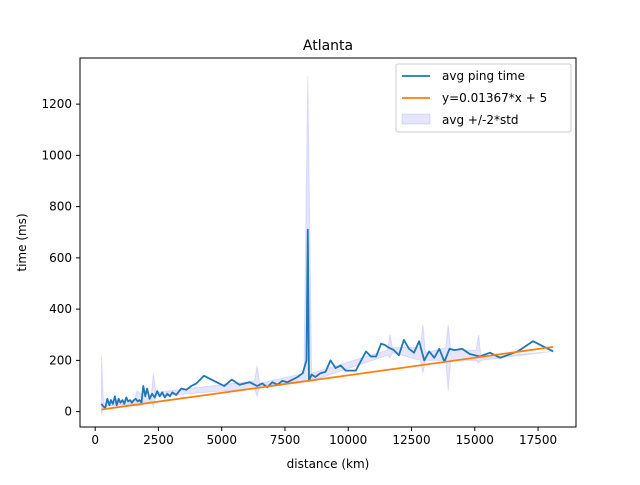  I want to click on x-tick-label: 15000, so click(475, 440).